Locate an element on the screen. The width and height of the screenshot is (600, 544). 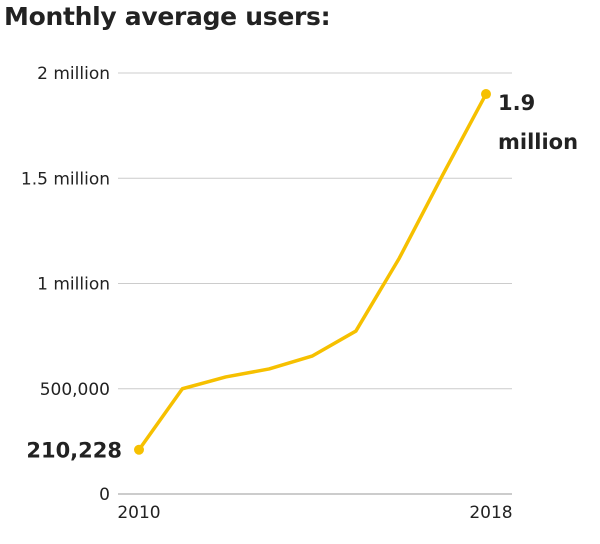
x-tick-label: 2018 is located at coordinates (490, 513).